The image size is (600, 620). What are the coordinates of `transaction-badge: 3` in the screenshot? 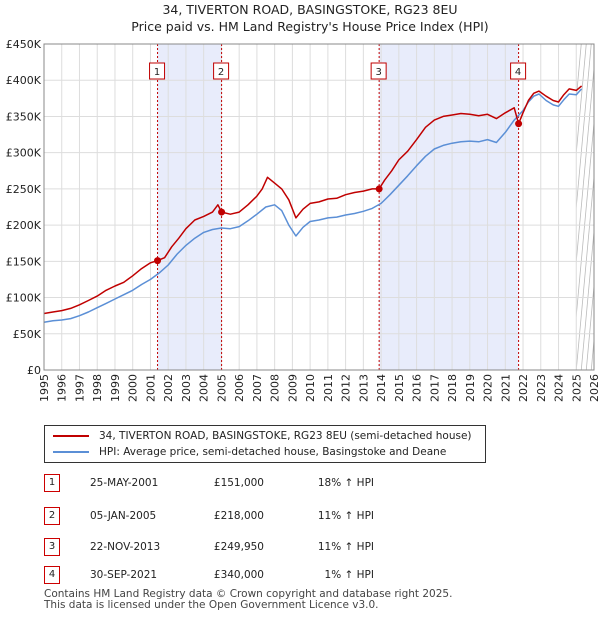 It's located at (52, 547).